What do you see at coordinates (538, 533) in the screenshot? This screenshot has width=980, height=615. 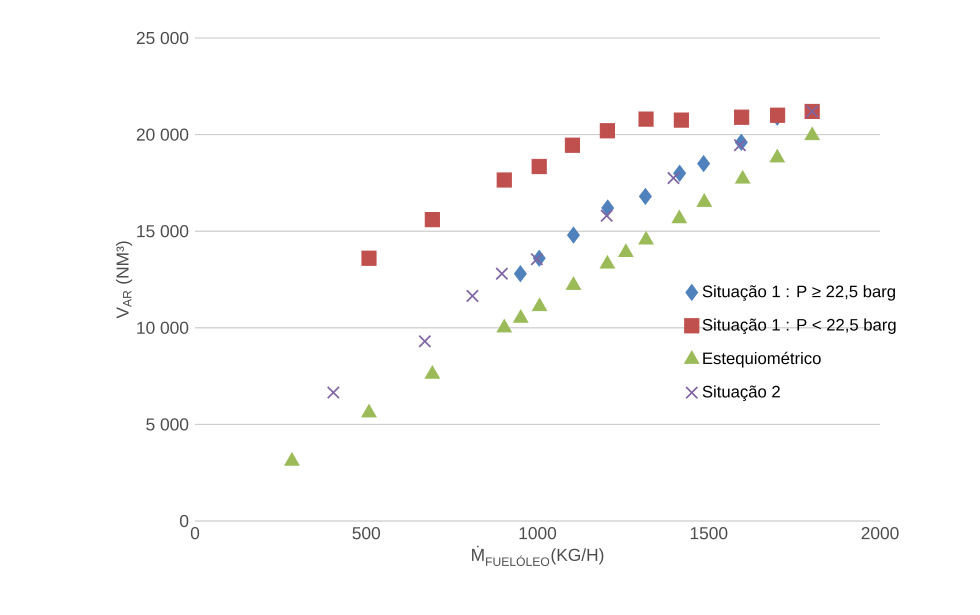 I see `x-tick-label: 1000` at bounding box center [538, 533].